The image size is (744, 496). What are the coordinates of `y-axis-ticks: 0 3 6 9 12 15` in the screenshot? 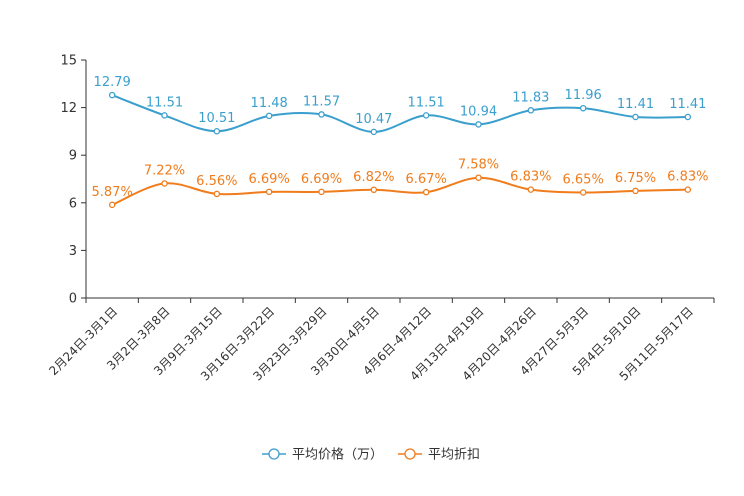 It's located at (73, 180).